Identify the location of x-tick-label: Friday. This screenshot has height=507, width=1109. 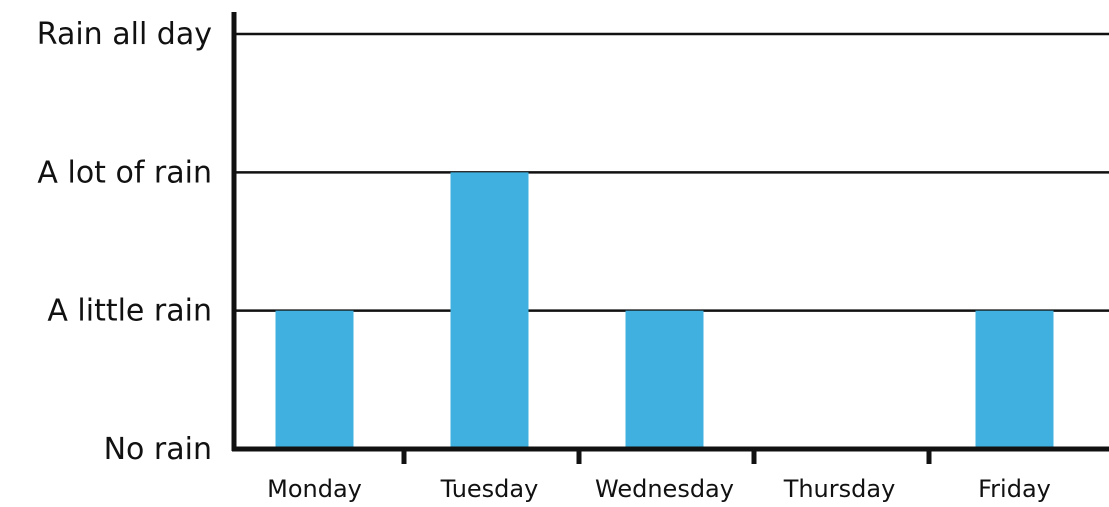
(1014, 489).